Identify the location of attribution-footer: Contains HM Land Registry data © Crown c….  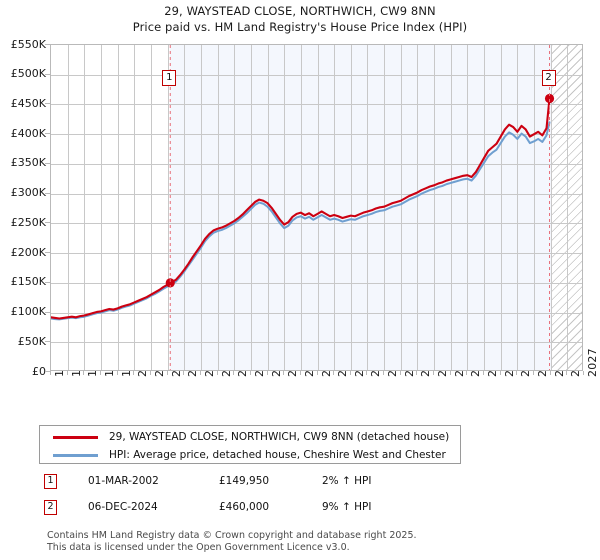
(317, 541).